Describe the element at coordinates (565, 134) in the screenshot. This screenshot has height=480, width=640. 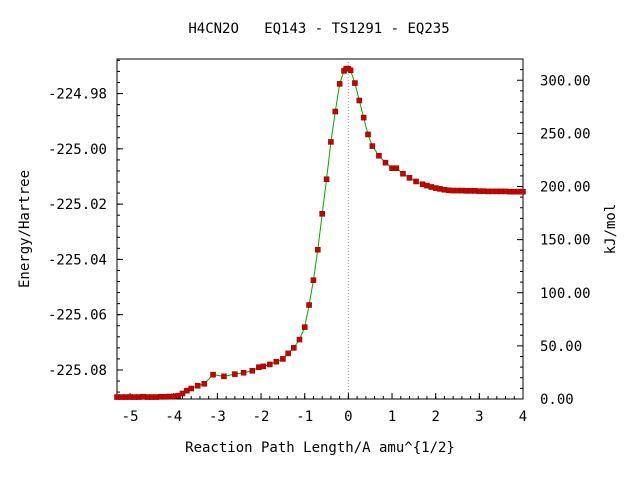
I see `y2-tick-label: 250.00` at that location.